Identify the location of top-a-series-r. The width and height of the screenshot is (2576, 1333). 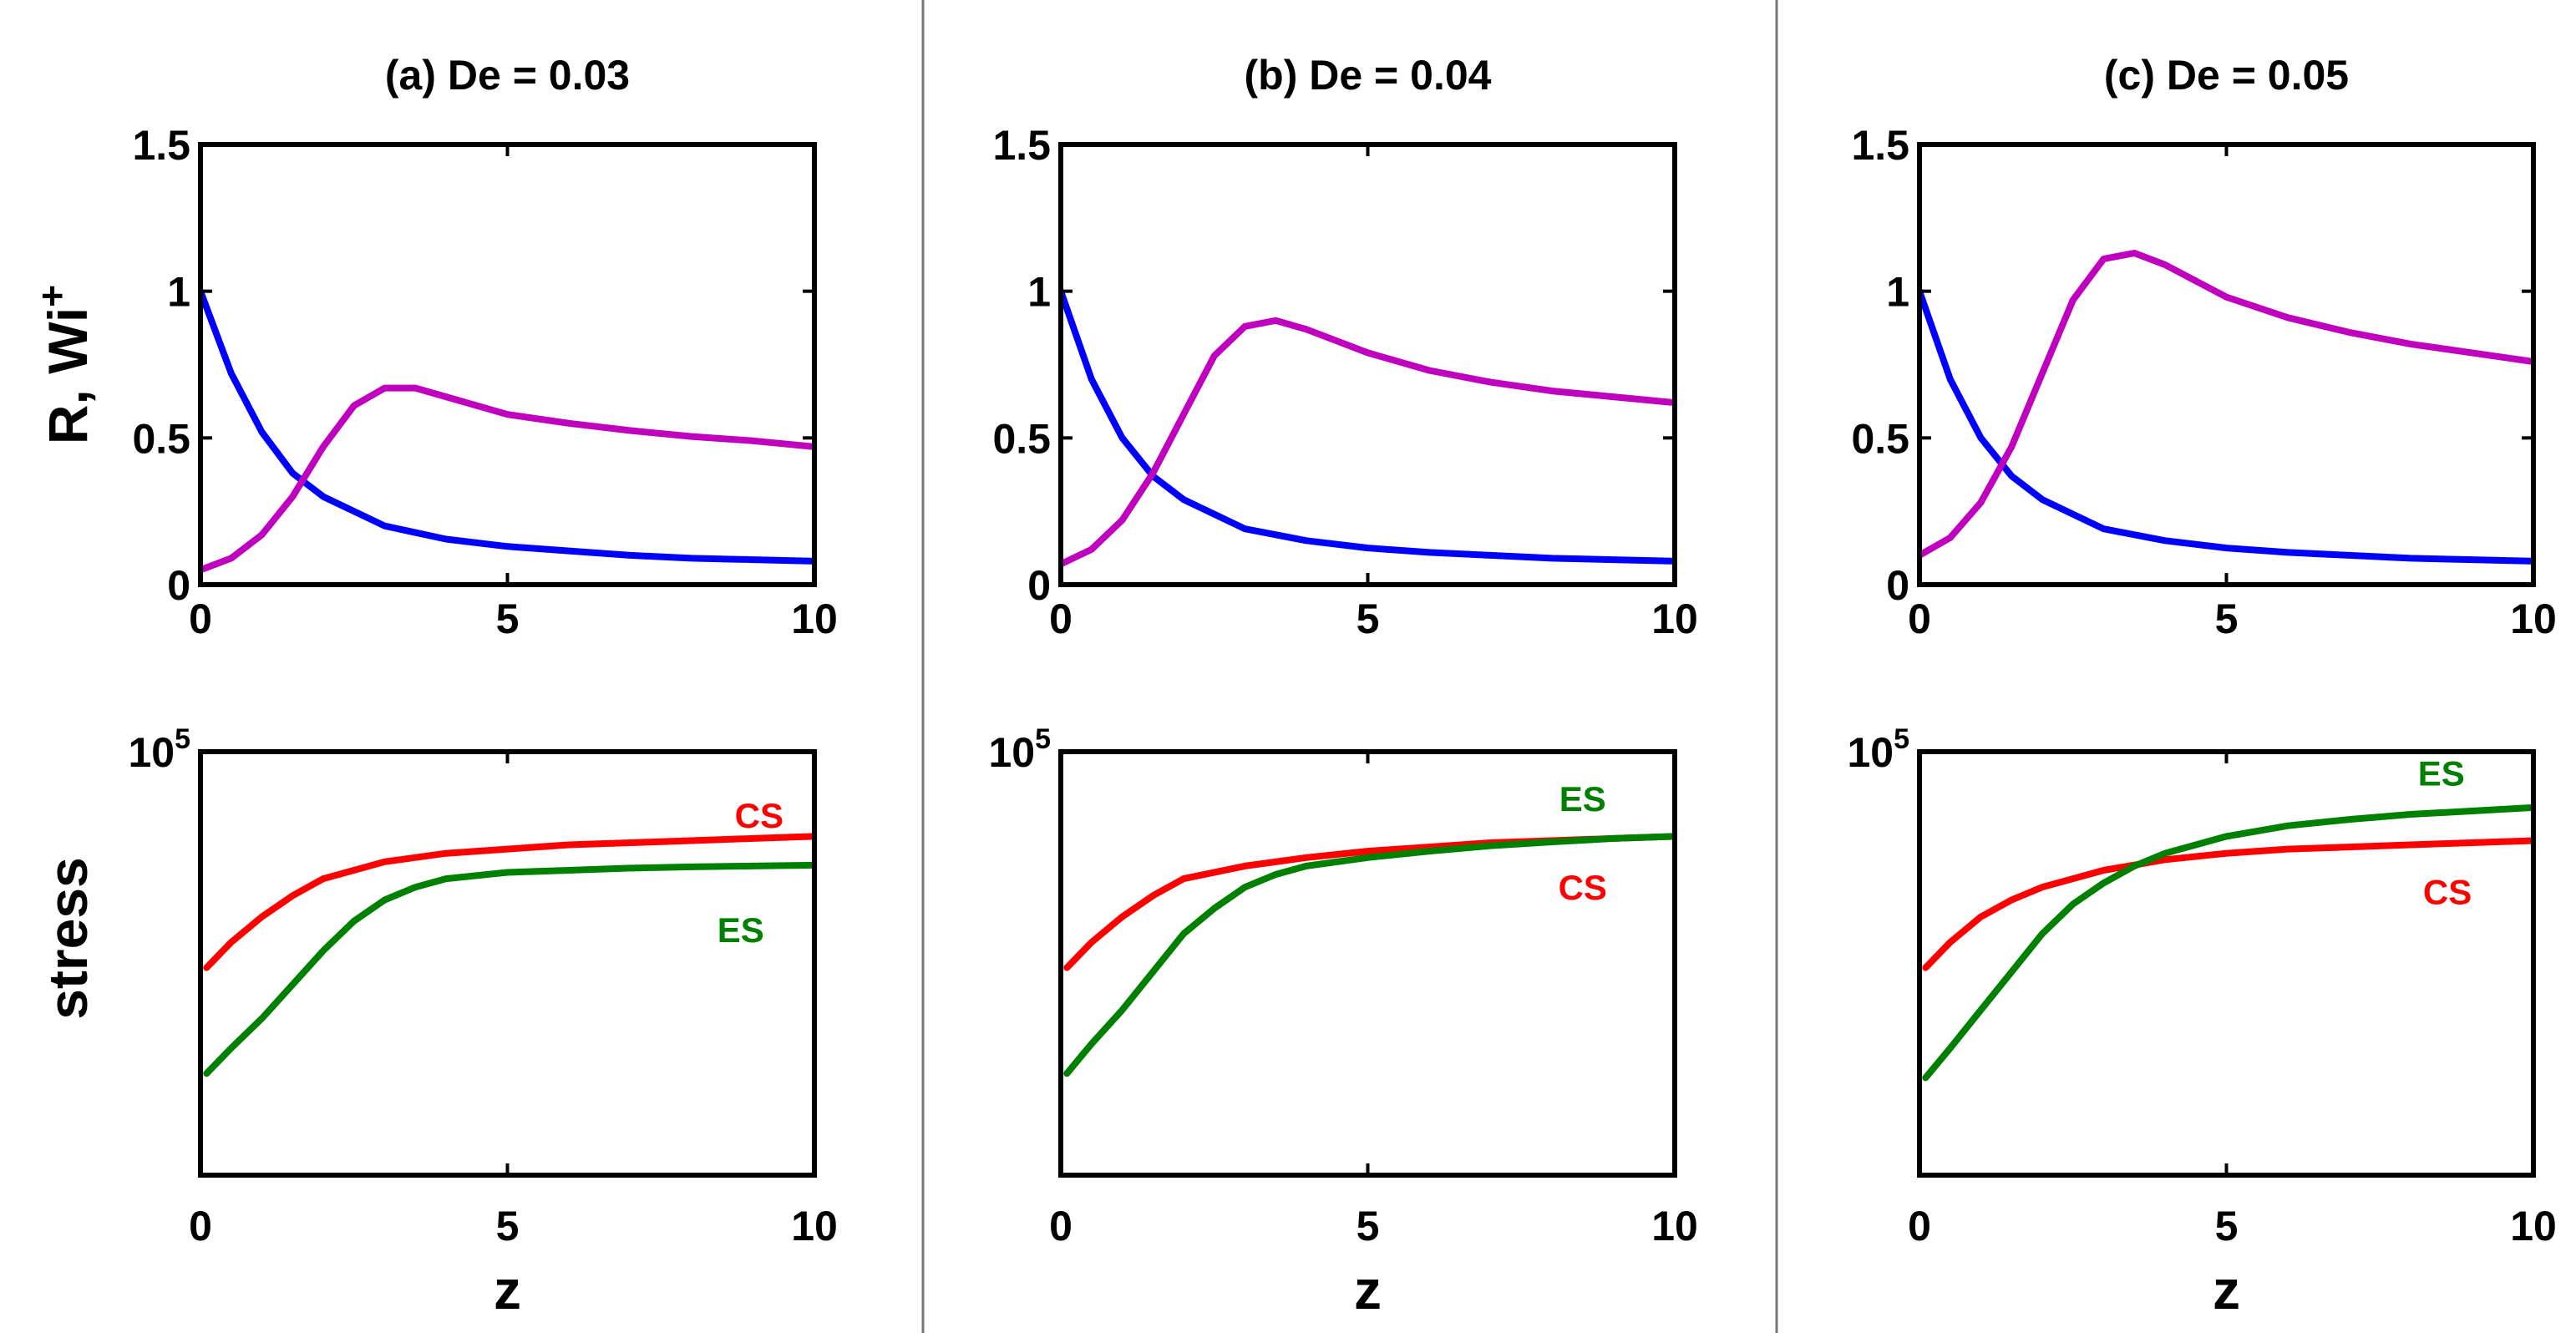
(507, 426).